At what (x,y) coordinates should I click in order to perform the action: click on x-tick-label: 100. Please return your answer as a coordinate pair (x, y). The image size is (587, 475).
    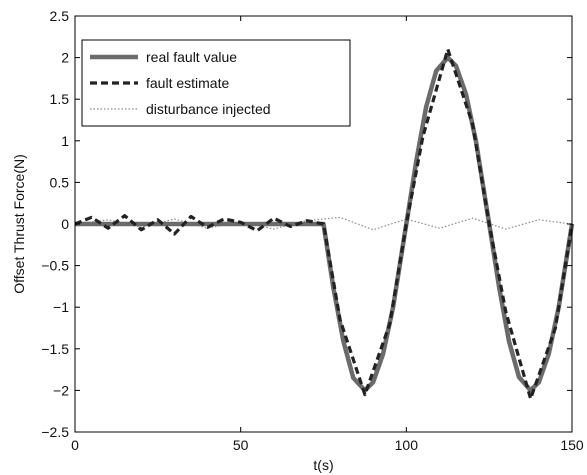
    Looking at the image, I should click on (407, 445).